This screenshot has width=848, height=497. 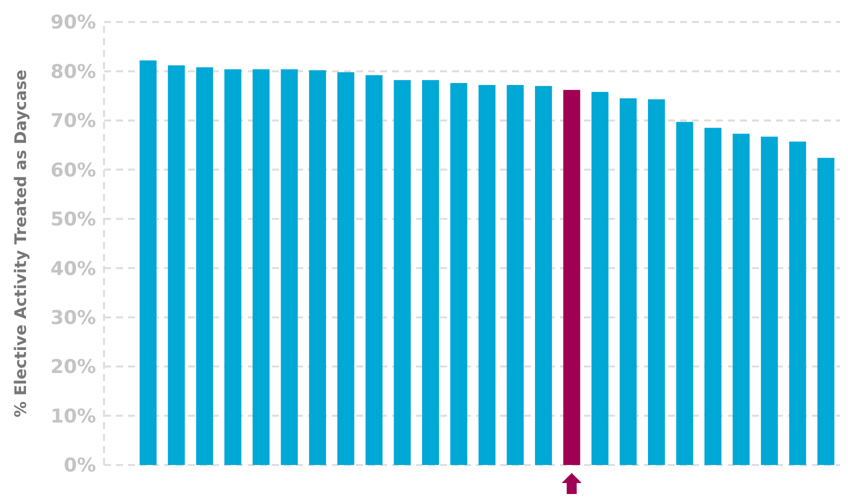 What do you see at coordinates (73, 170) in the screenshot?
I see `y-tick-label: 60%` at bounding box center [73, 170].